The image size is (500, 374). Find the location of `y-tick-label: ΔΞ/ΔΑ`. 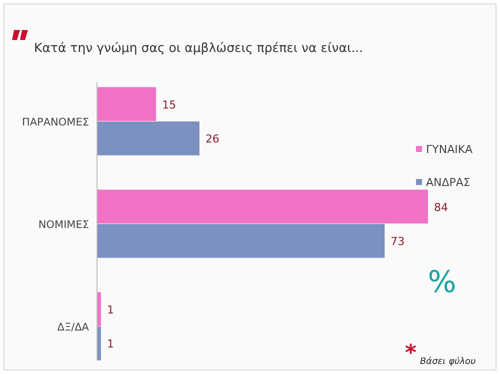

y-tick-label: ΔΞ/ΔΑ is located at coordinates (73, 328).